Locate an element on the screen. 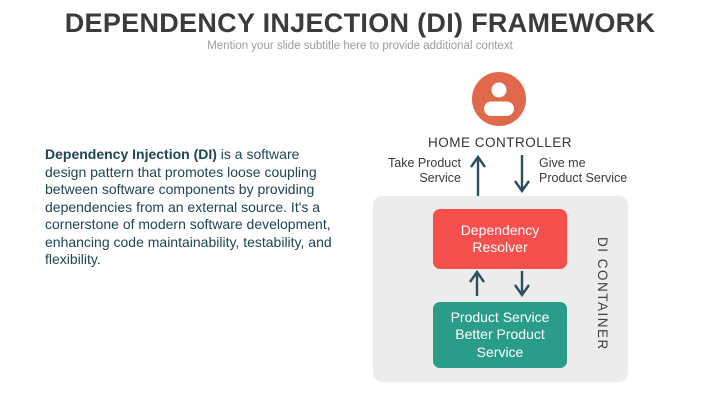  take-arrow-label-line2: Service is located at coordinates (440, 177).